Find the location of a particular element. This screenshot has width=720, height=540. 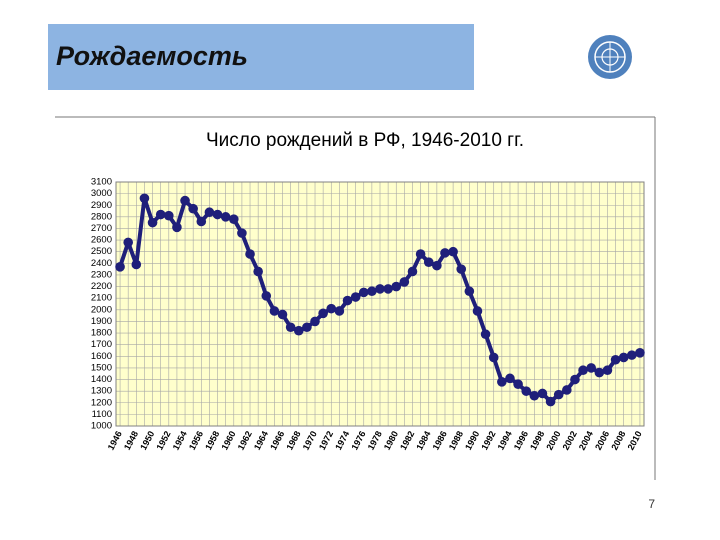

y-tick-label: 1000 is located at coordinates (101, 426).